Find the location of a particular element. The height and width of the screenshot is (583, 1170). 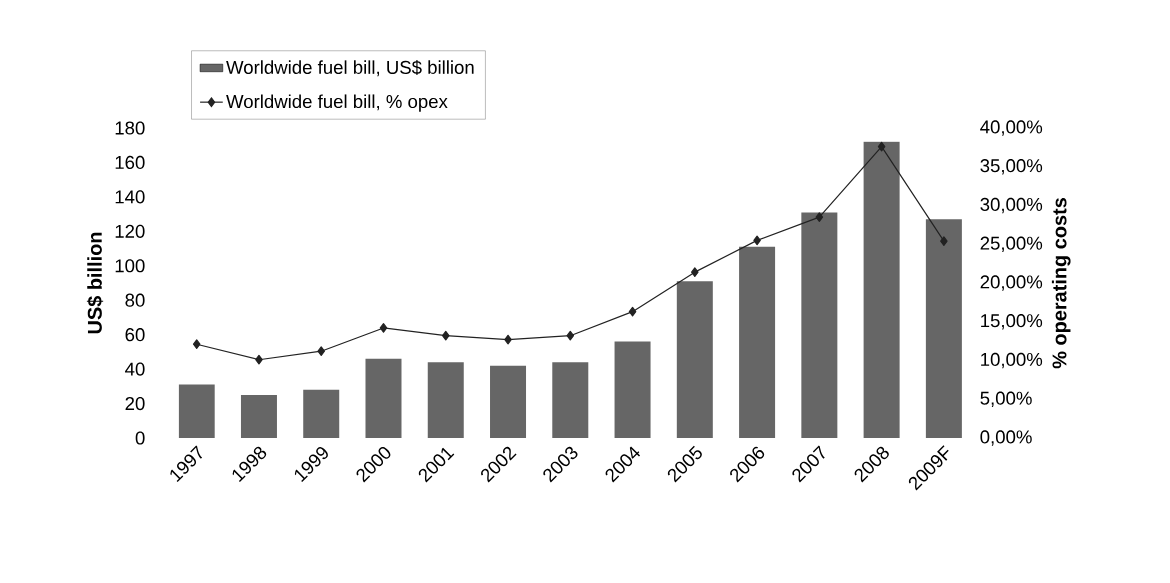

y-tick-label: 40 is located at coordinates (135, 369).